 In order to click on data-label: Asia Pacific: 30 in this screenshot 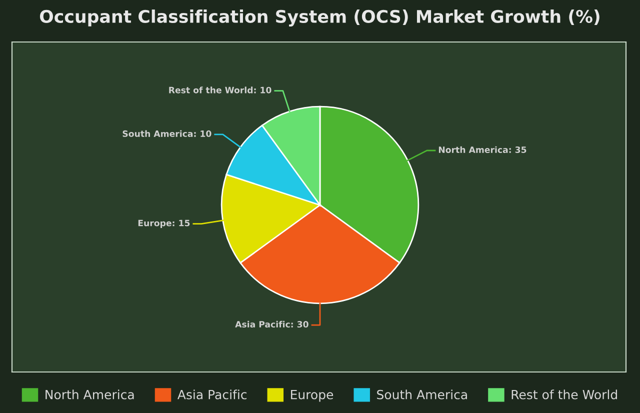, I will do `click(271, 324)`.